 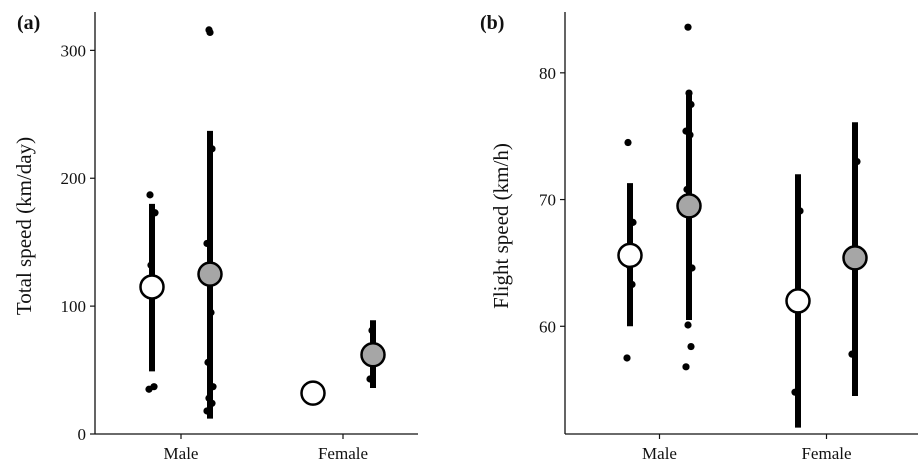 What do you see at coordinates (74, 50) in the screenshot?
I see `y-tick-label: 300` at bounding box center [74, 50].